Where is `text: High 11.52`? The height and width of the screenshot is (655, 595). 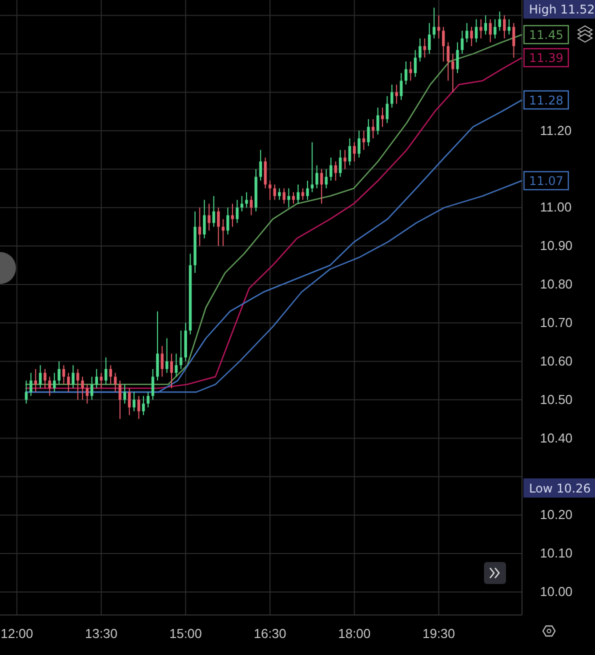
text: High 11.52 is located at coordinates (562, 9).